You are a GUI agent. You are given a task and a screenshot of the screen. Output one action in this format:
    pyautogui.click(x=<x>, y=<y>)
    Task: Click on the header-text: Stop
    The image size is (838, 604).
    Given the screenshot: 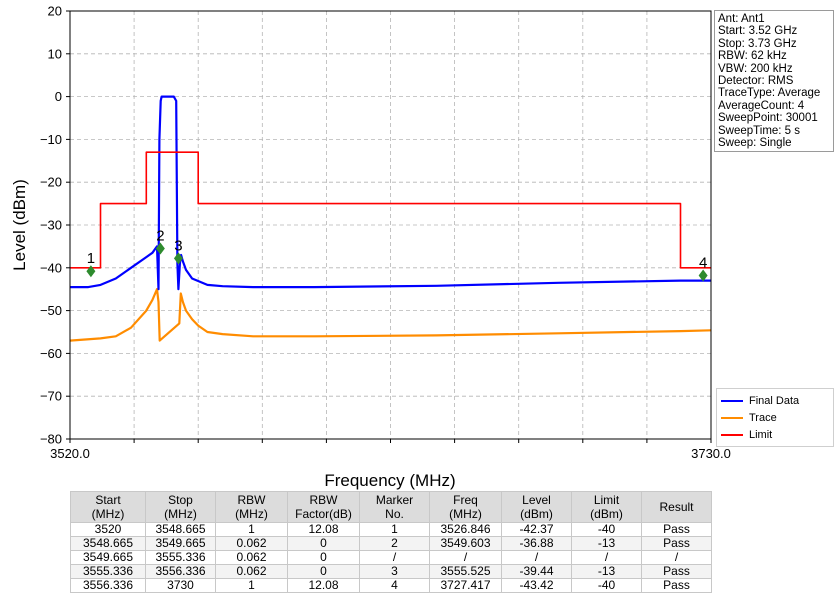 What is the action you would take?
    pyautogui.click(x=180, y=500)
    